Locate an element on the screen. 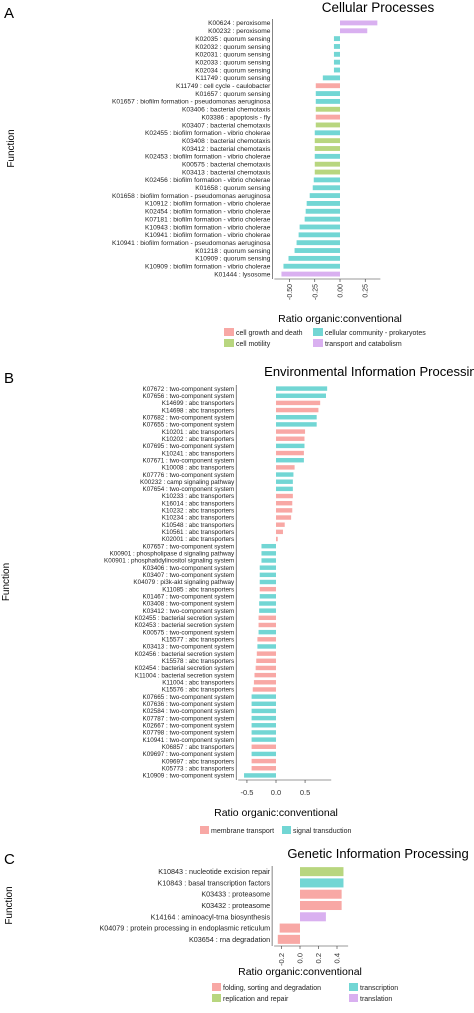  category-label: K15576 : abc transporters is located at coordinates (198, 690).